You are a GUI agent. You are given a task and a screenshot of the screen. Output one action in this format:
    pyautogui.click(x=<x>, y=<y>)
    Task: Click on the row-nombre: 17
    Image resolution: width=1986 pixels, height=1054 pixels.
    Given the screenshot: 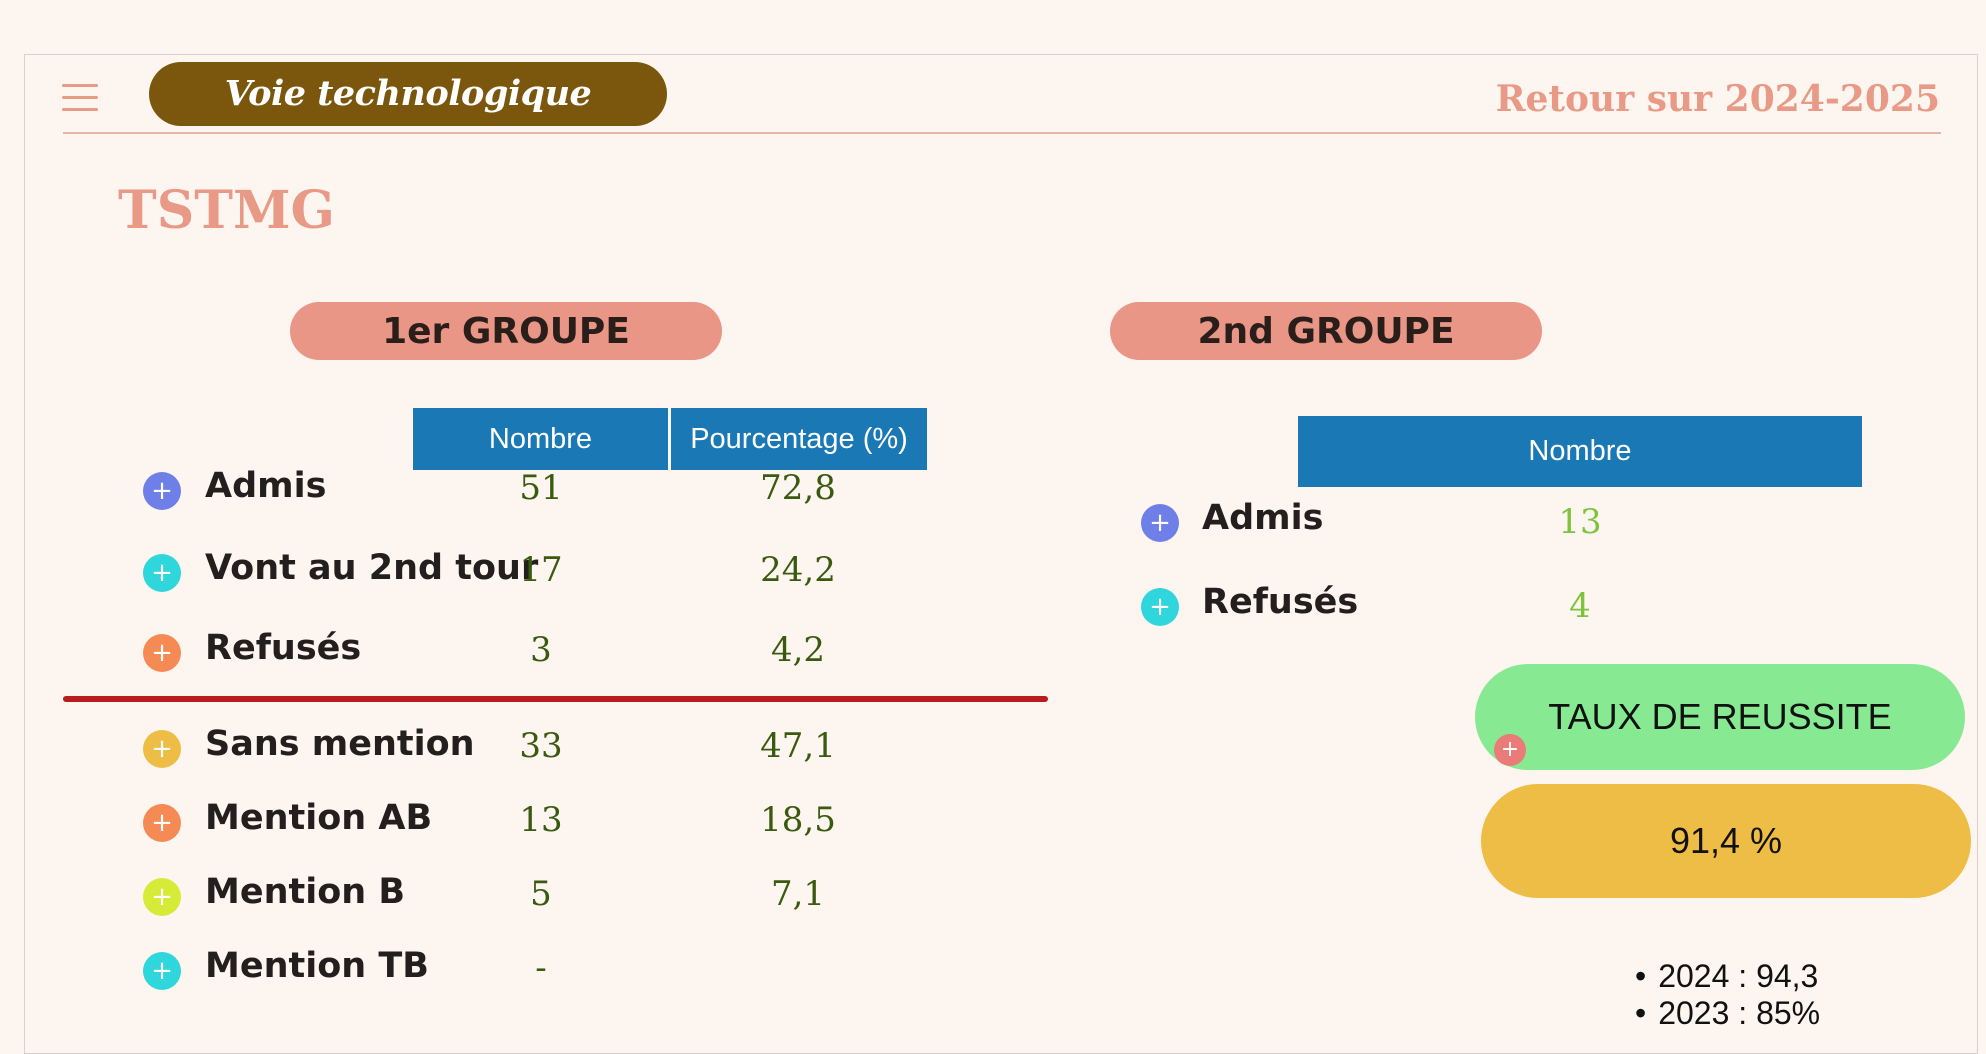 What is the action you would take?
    pyautogui.click(x=541, y=570)
    